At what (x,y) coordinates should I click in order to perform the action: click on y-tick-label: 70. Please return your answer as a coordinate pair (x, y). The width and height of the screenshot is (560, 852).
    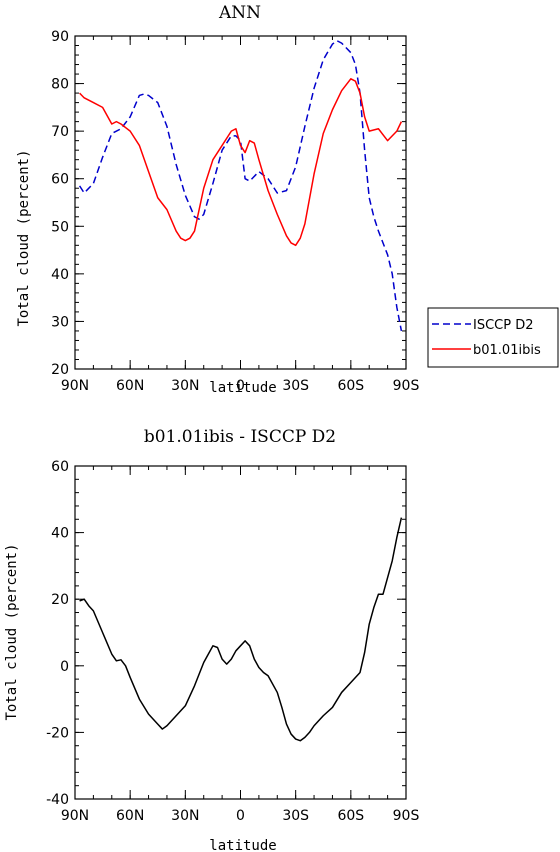
    Looking at the image, I should click on (60, 132).